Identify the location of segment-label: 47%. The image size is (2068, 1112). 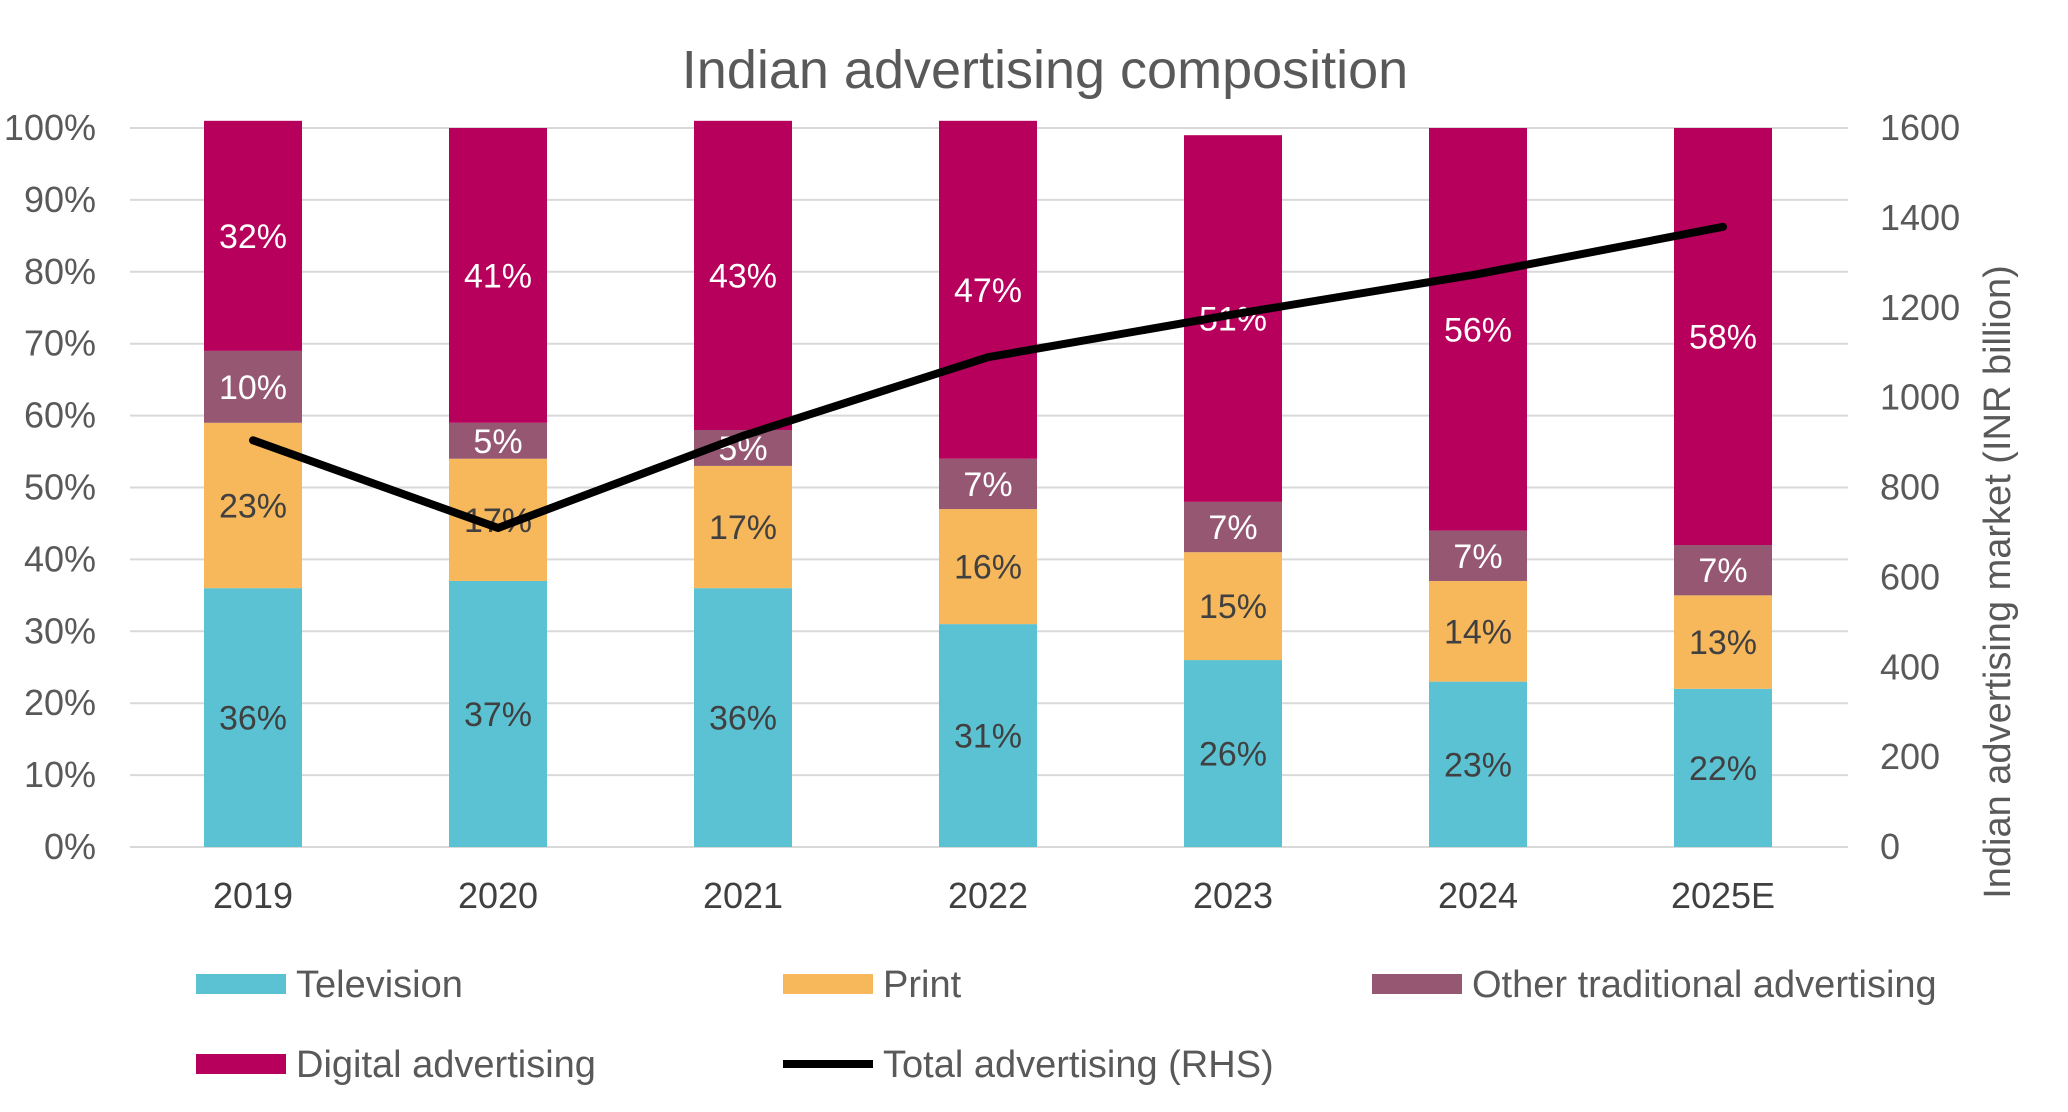
(988, 291).